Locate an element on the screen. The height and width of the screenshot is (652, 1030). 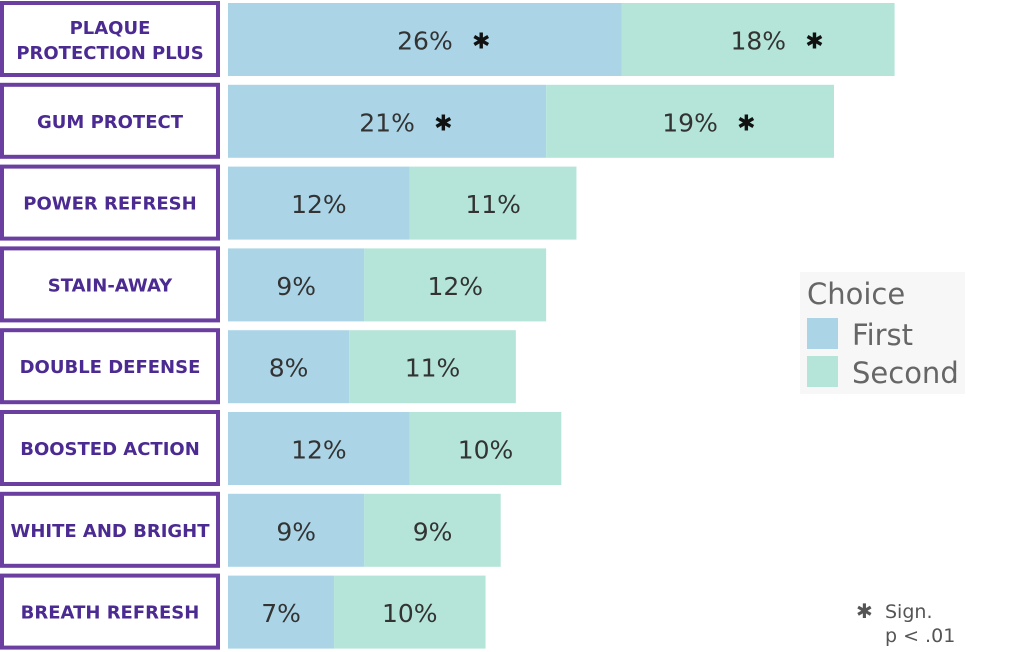
data-label: 7% is located at coordinates (281, 613).